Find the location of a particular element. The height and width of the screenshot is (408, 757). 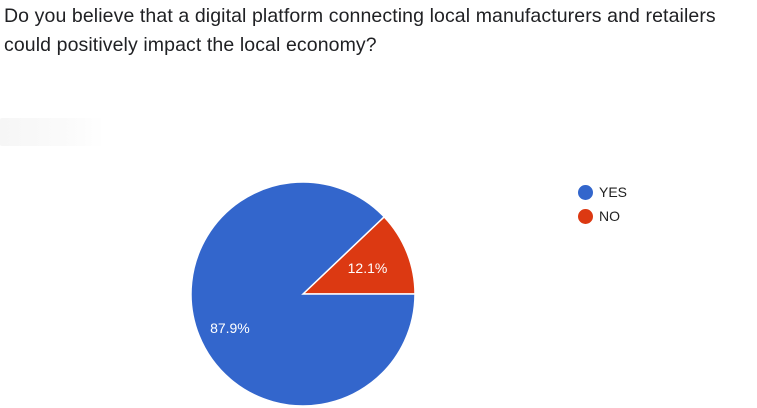

pie-slice-no is located at coordinates (358, 255).